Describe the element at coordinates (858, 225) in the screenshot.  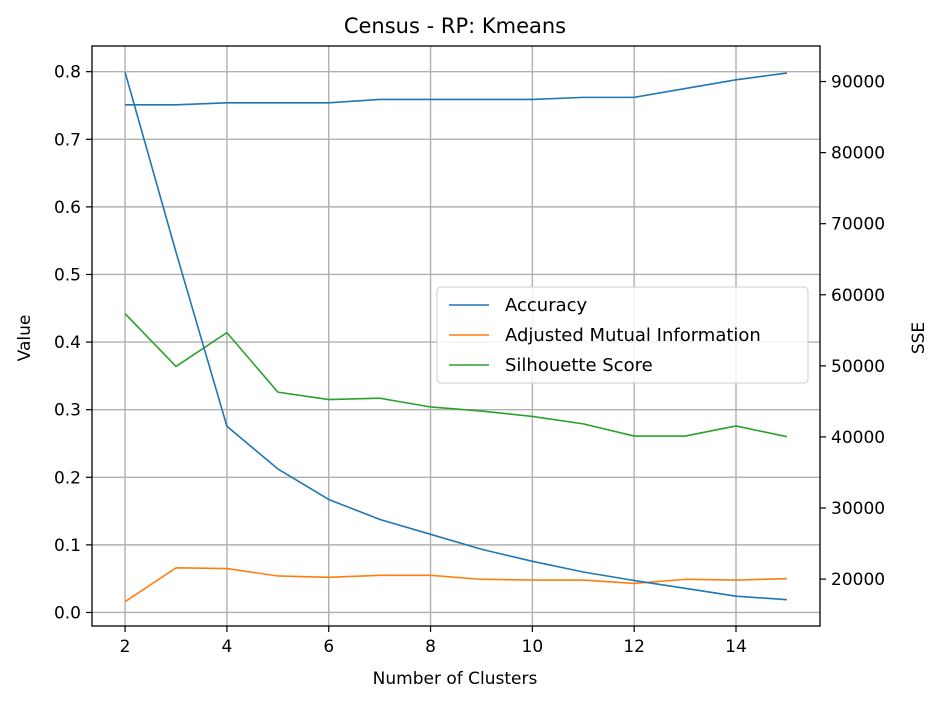
I see `y2-tick-label: 70000` at that location.